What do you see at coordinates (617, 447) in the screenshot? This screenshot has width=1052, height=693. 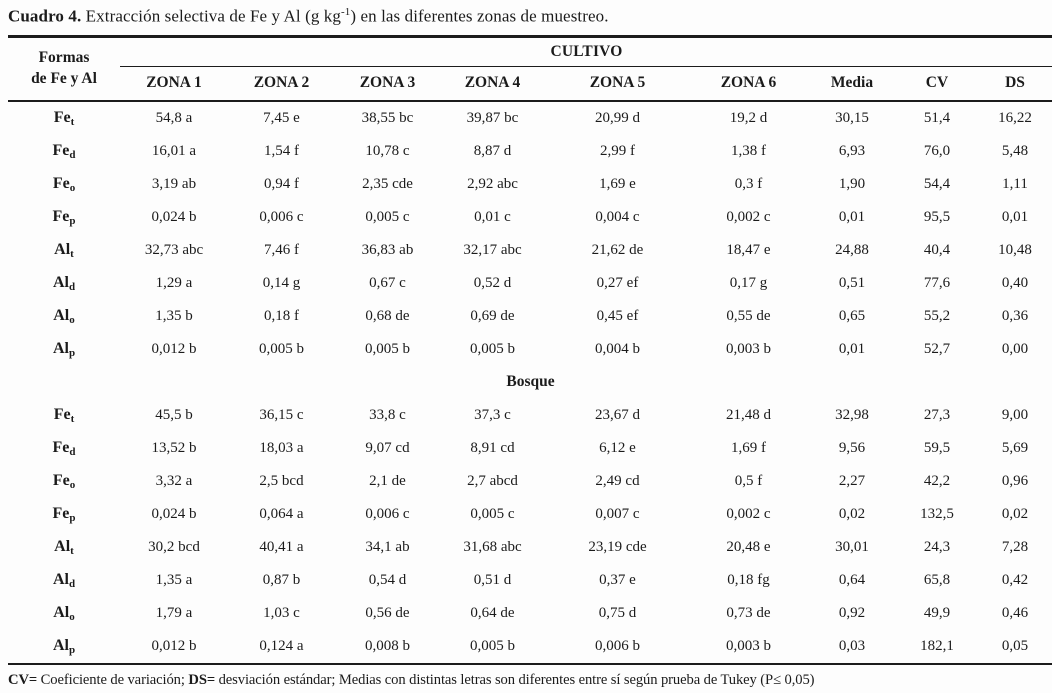 I see `data-cell: 6,12 e` at bounding box center [617, 447].